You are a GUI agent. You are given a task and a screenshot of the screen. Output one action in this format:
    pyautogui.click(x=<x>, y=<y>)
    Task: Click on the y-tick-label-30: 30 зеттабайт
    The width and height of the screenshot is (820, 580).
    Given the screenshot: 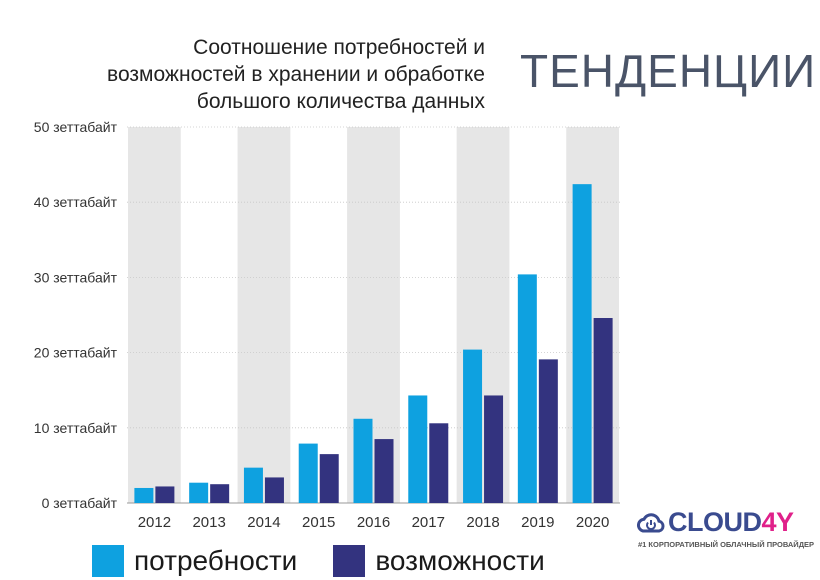 What is the action you would take?
    pyautogui.click(x=76, y=277)
    